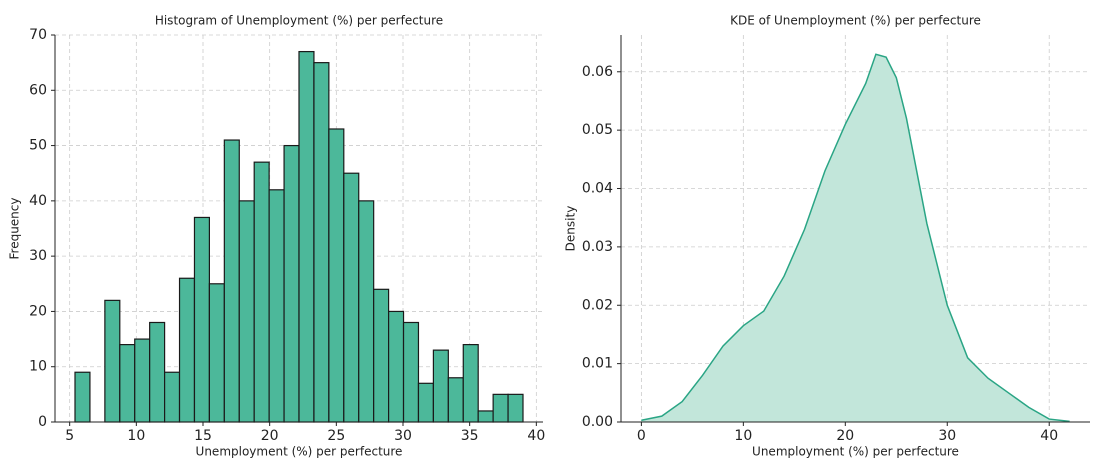 This screenshot has height=462, width=1105. Describe the element at coordinates (38, 35) in the screenshot. I see `y-tick-label: 70` at that location.